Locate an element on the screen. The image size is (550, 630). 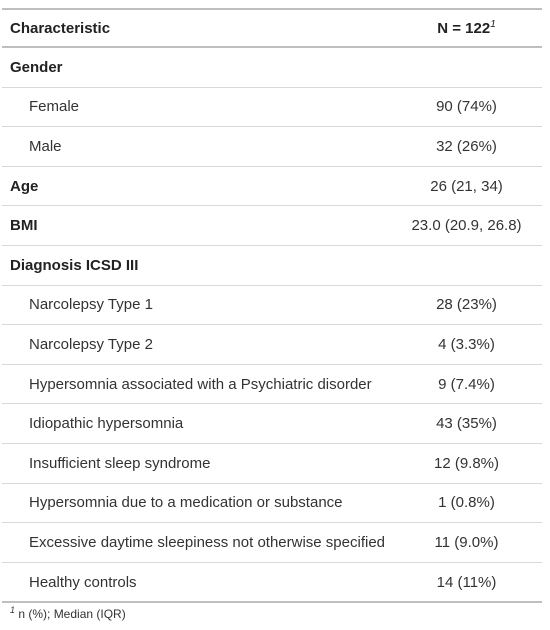
table-row: Healthy controls 14 (11%) is located at coordinates (272, 583).